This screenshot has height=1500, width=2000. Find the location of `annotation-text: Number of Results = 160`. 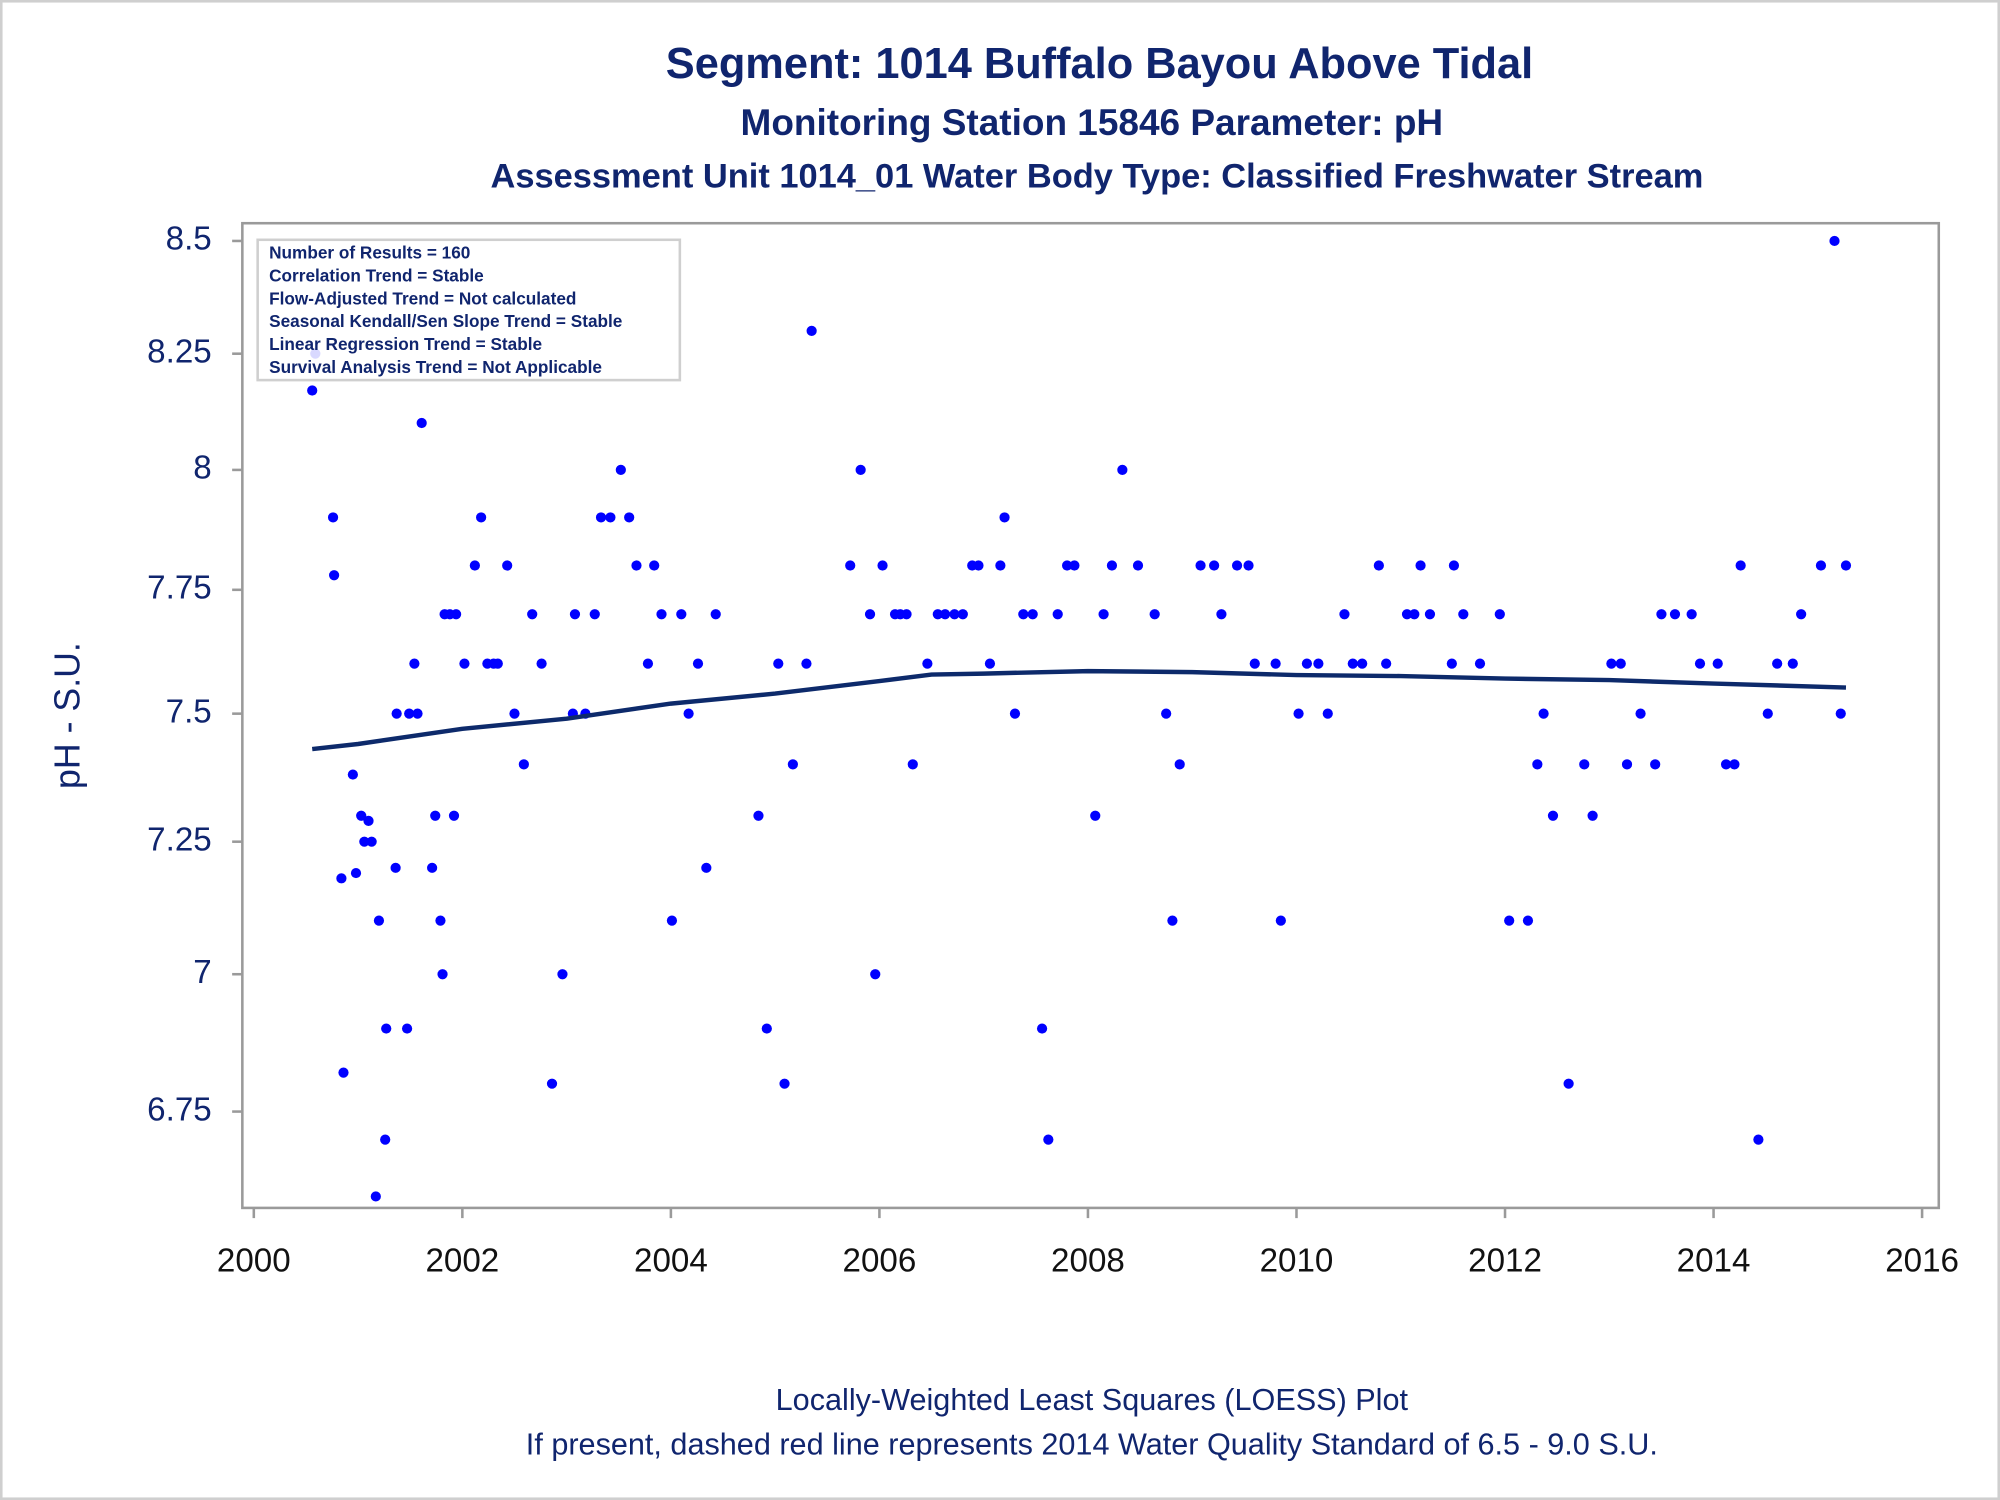

annotation-text: Number of Results = 160 is located at coordinates (369, 252).